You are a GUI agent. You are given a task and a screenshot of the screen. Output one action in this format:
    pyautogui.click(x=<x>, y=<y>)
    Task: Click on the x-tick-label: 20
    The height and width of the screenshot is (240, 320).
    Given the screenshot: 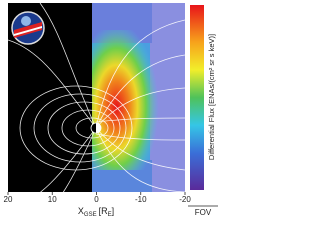 What is the action you would take?
    pyautogui.click(x=8, y=199)
    